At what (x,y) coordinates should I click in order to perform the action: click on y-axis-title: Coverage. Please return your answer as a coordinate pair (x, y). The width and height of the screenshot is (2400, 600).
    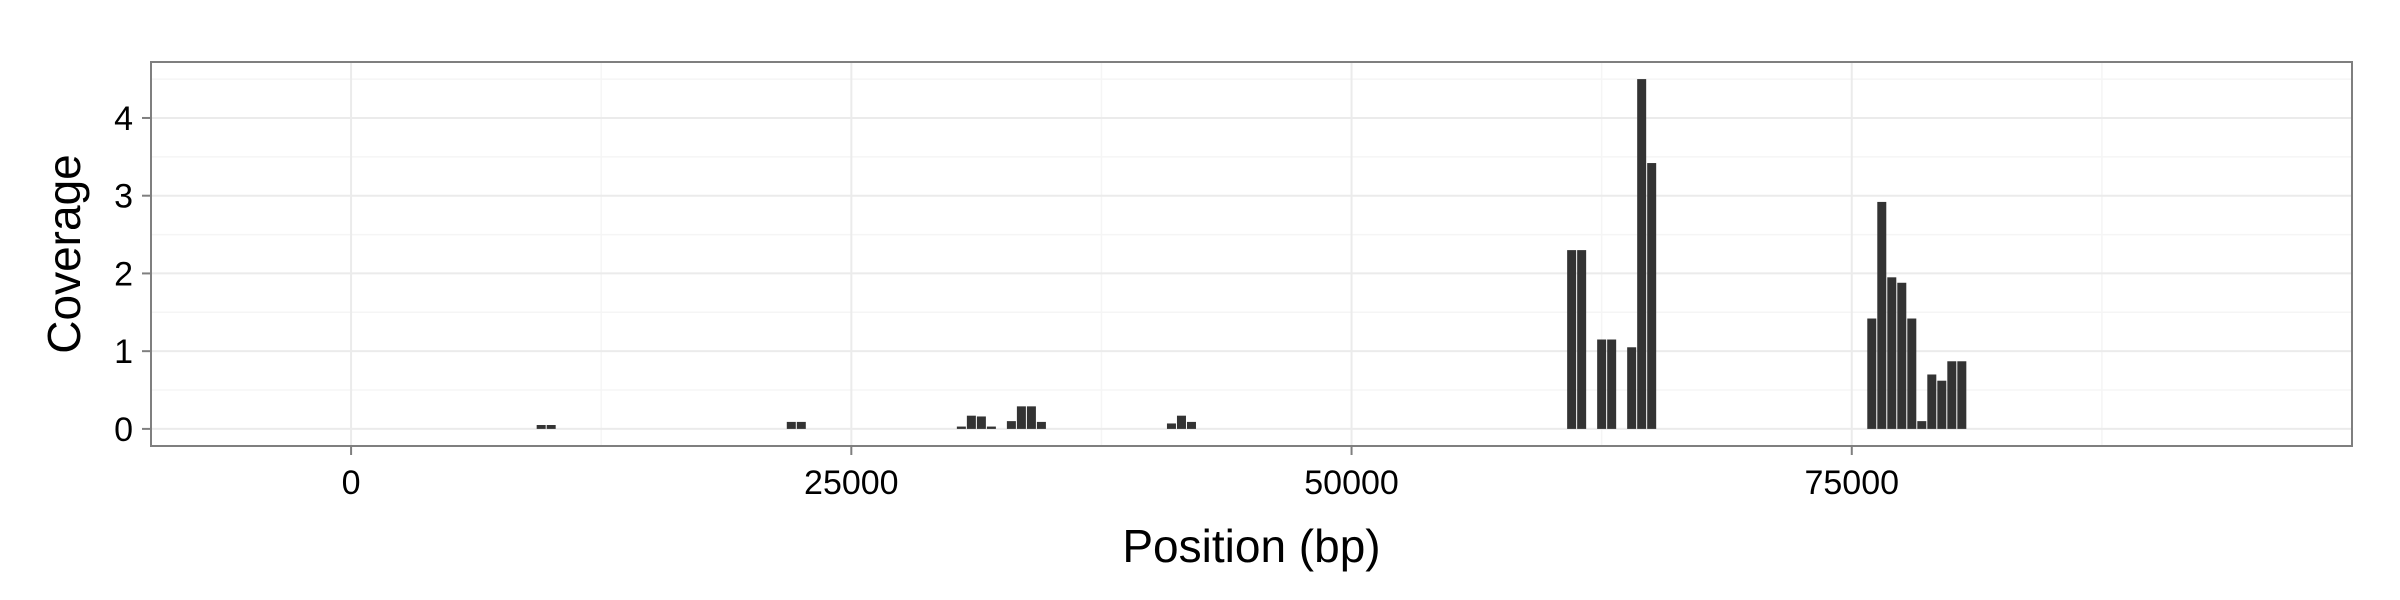
    Looking at the image, I should click on (64, 253).